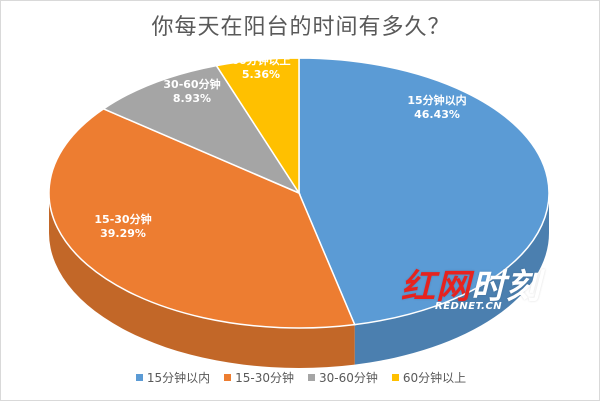 Image resolution: width=600 pixels, height=402 pixels. What do you see at coordinates (437, 114) in the screenshot?
I see `slice-label-value-0: 46.43%` at bounding box center [437, 114].